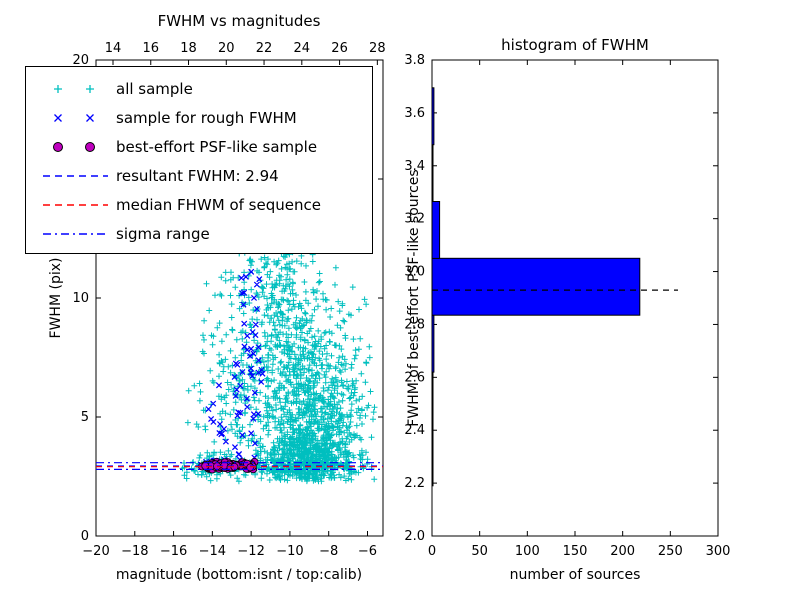  What do you see at coordinates (74, 88) in the screenshot?
I see `legend-marker-plus-pair` at bounding box center [74, 88].